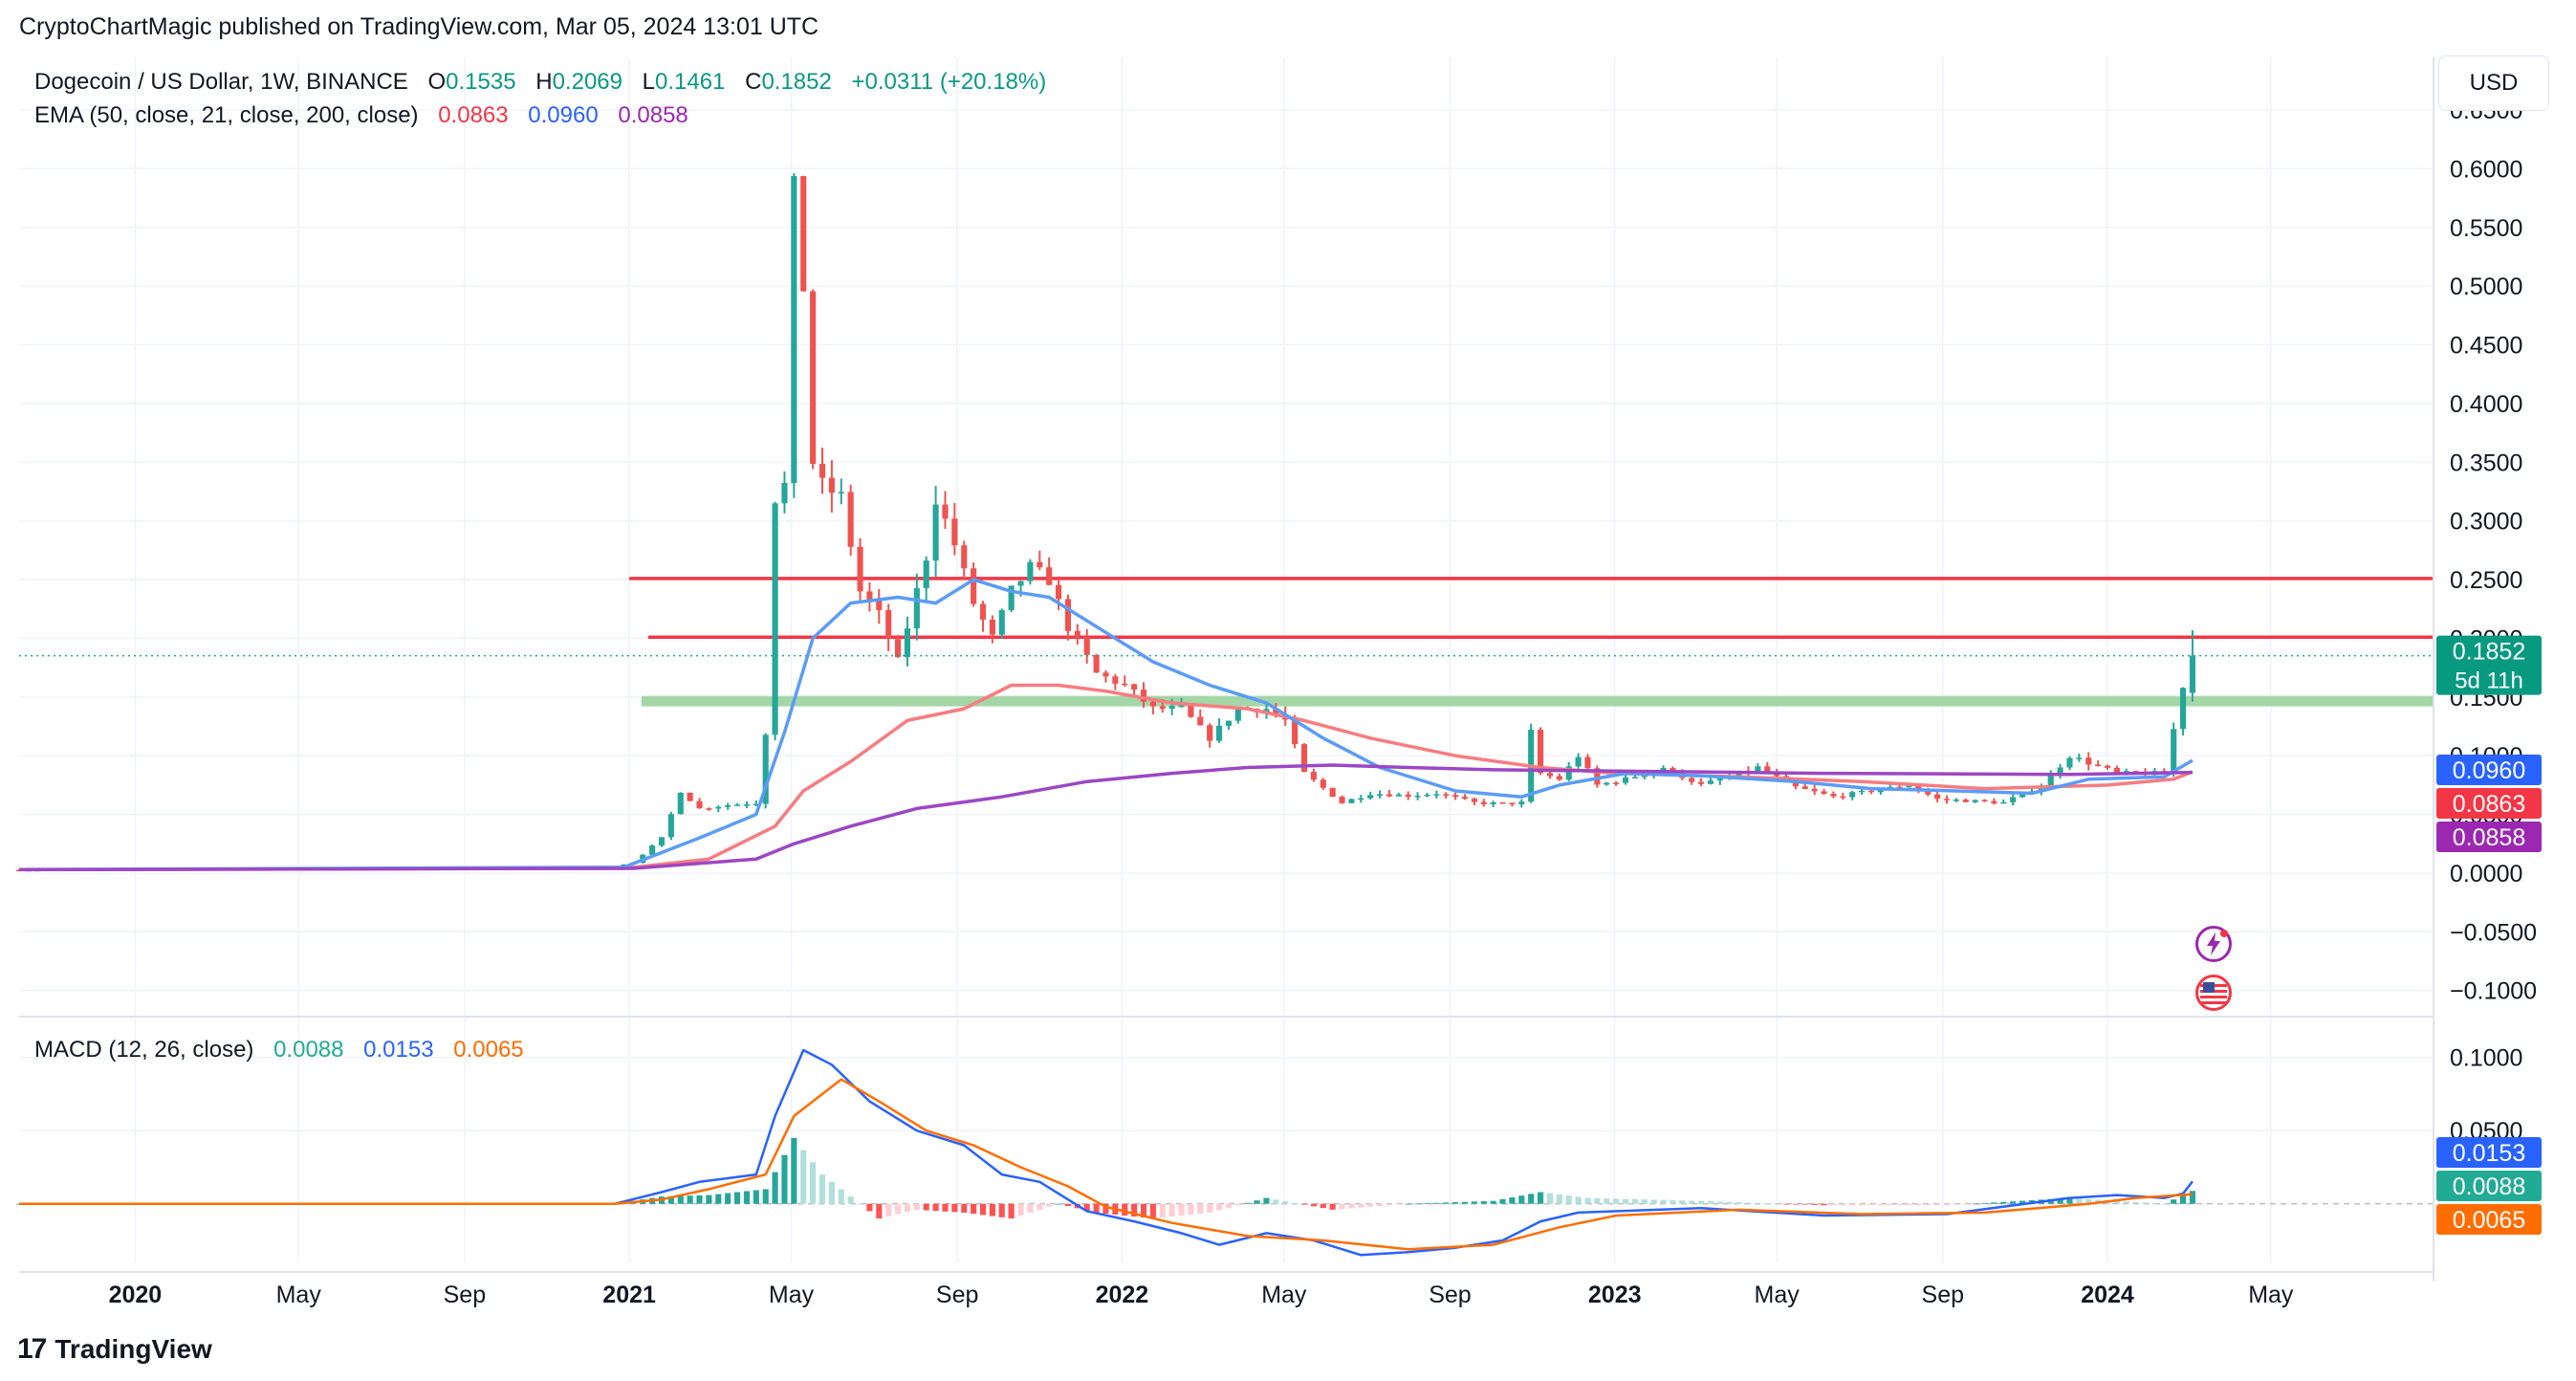 The width and height of the screenshot is (2576, 1381). Describe the element at coordinates (1106, 1165) in the screenshot. I see `signal-line` at that location.